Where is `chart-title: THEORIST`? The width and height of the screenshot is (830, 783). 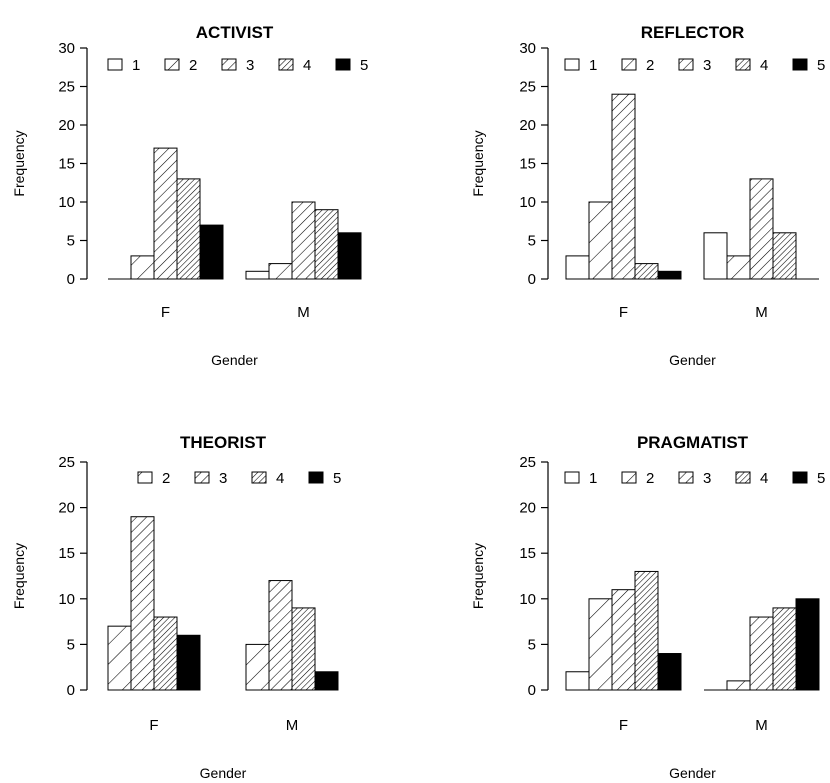 chart-title: THEORIST is located at coordinates (223, 442).